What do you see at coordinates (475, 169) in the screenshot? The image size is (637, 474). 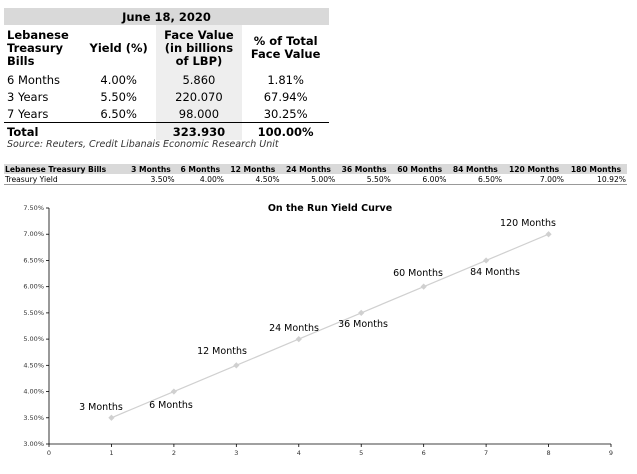 I see `strip-header-cell: 84 Months` at bounding box center [475, 169].